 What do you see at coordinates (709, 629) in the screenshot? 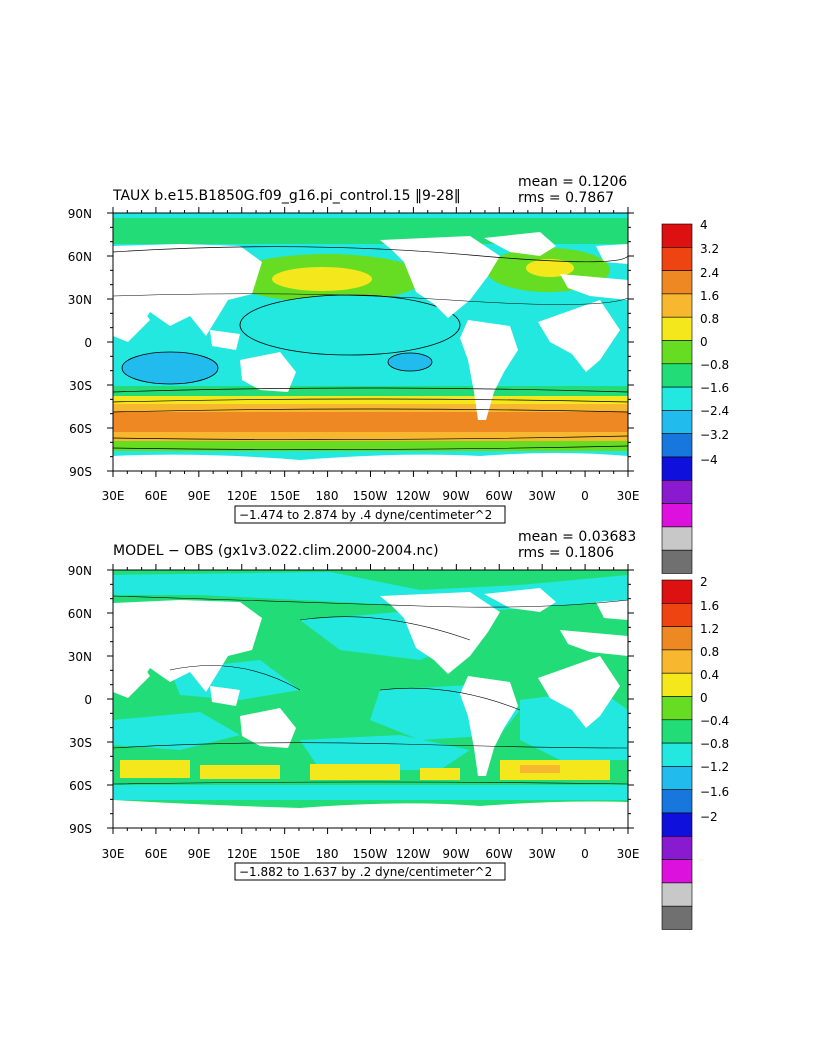
I see `colorbar-label: 1.2` at bounding box center [709, 629].